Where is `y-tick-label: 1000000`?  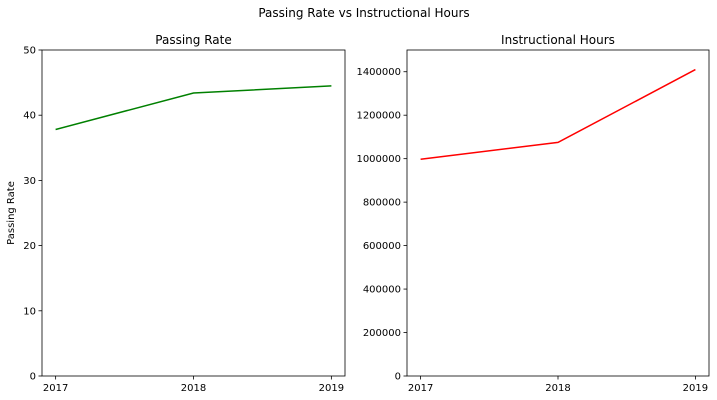 y-tick-label: 1000000 is located at coordinates (378, 159).